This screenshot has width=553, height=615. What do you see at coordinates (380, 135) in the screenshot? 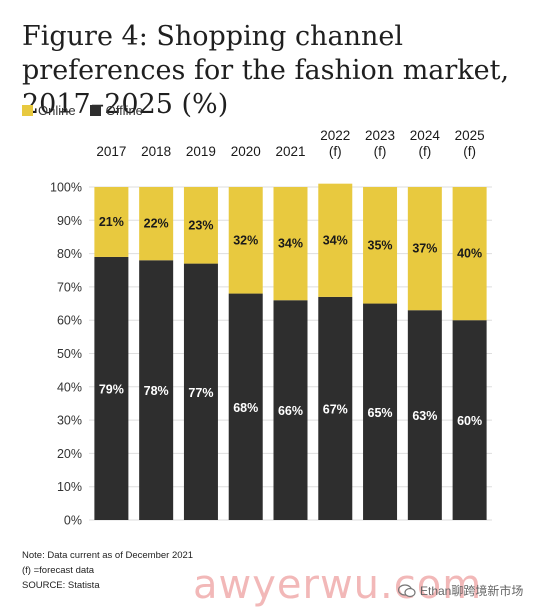
I see `category-label: 2023` at bounding box center [380, 135].